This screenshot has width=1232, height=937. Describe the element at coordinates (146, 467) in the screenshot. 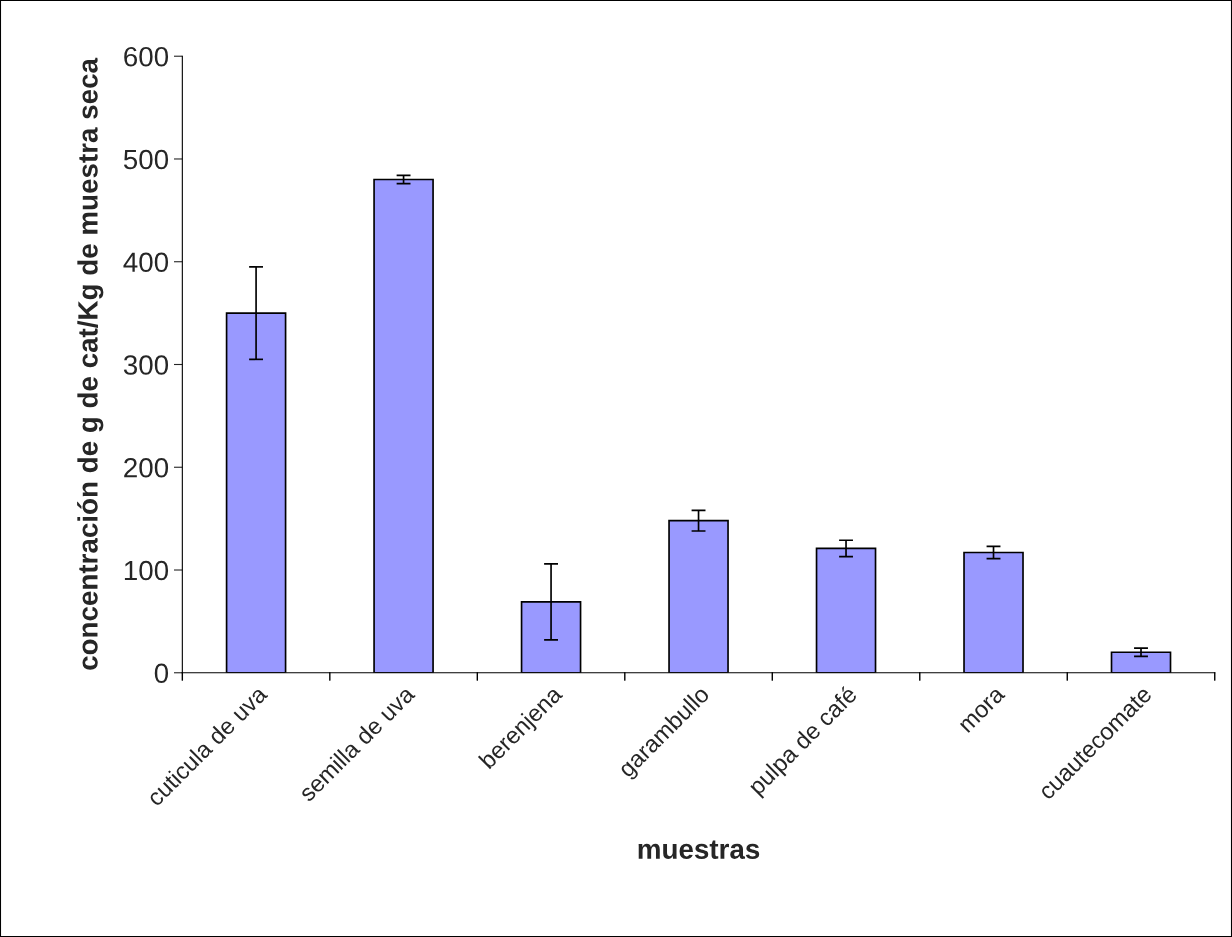

I see `y-tick-label: 200` at that location.